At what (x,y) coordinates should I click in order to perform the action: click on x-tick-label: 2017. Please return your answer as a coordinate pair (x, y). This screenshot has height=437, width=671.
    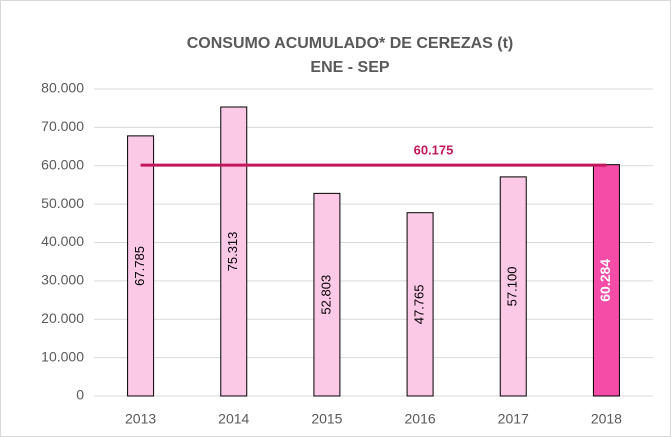
    Looking at the image, I should click on (513, 419).